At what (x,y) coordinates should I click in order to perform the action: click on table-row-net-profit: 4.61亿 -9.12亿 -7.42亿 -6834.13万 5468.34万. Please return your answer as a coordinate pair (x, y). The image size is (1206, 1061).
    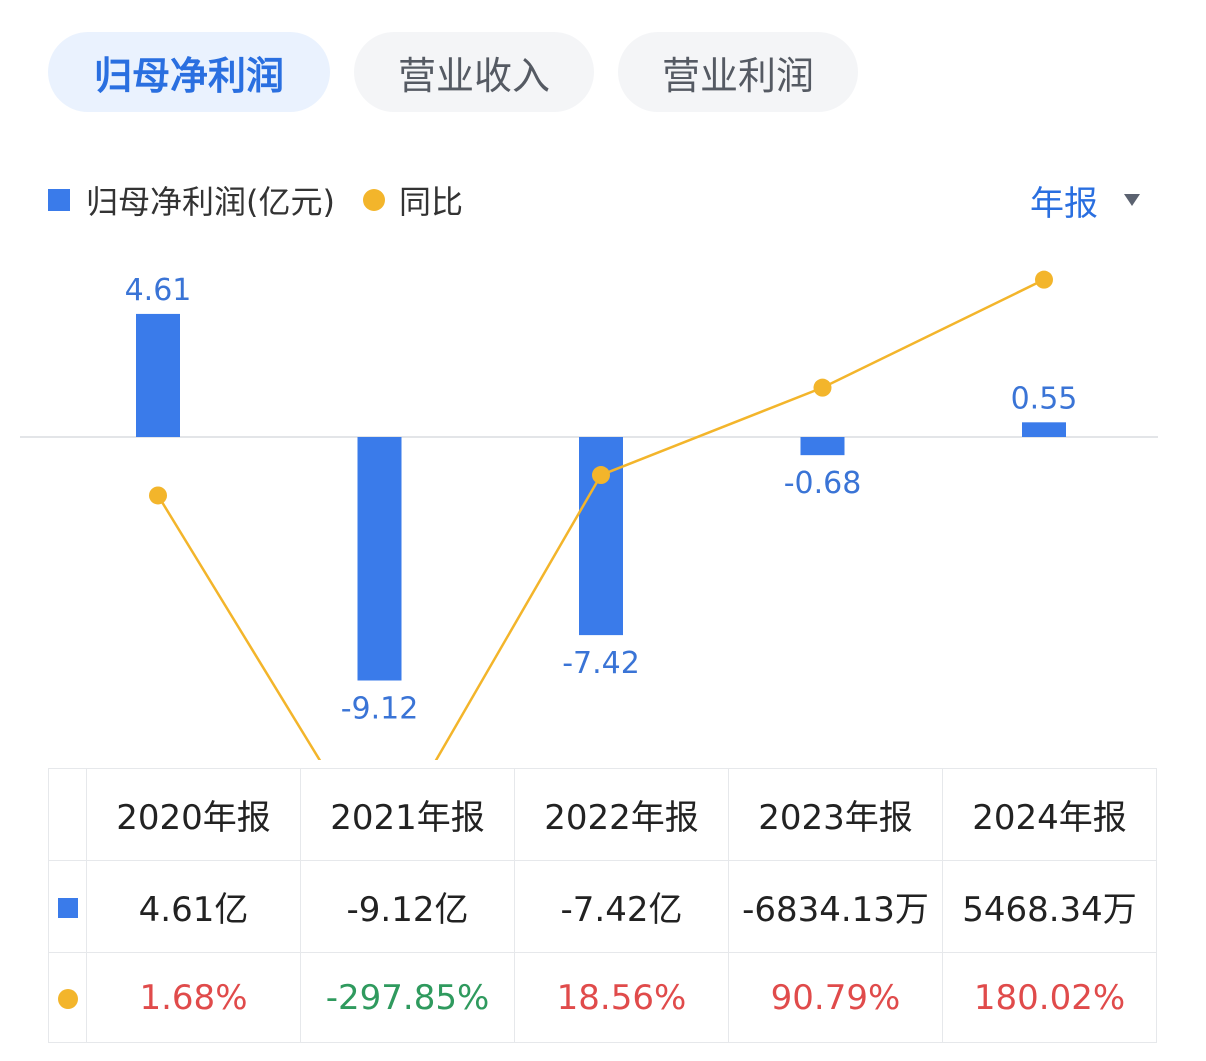
    Looking at the image, I should click on (602, 906).